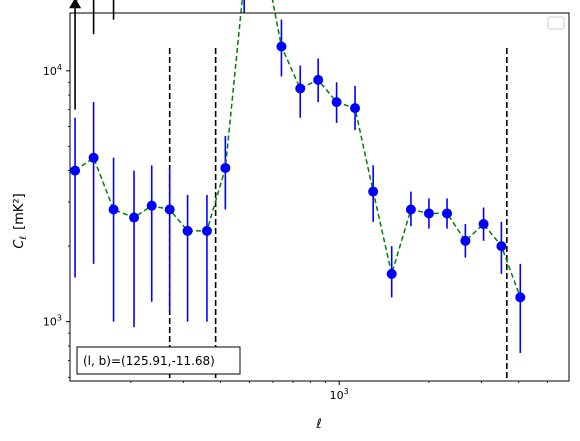 The height and width of the screenshot is (441, 580). I want to click on y-tick-label: 10³, so click(52, 321).